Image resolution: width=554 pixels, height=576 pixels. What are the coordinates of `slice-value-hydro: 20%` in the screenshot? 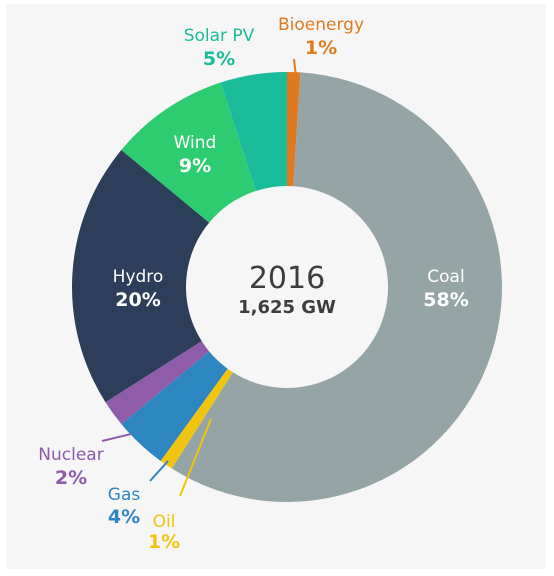 It's located at (137, 300).